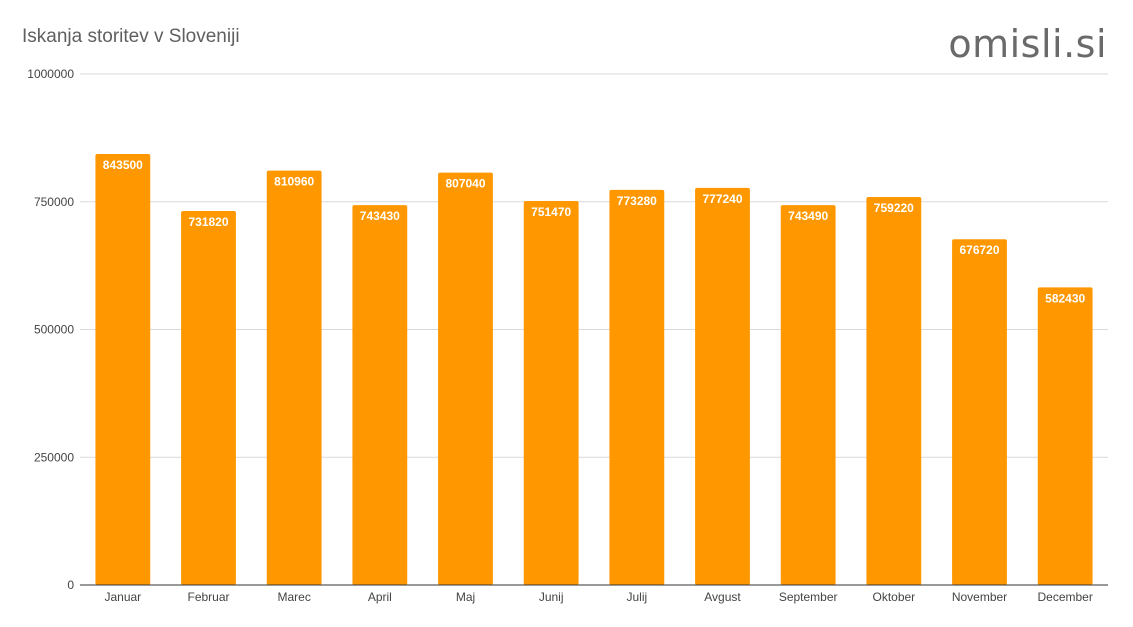  I want to click on y-tick-label: 250000, so click(54, 457).